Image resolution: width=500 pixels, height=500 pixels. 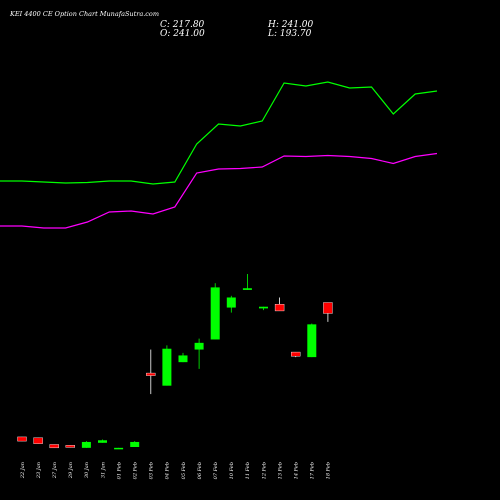 What do you see at coordinates (280, 470) in the screenshot?
I see `x-tick-label: 13 Feb` at bounding box center [280, 470].